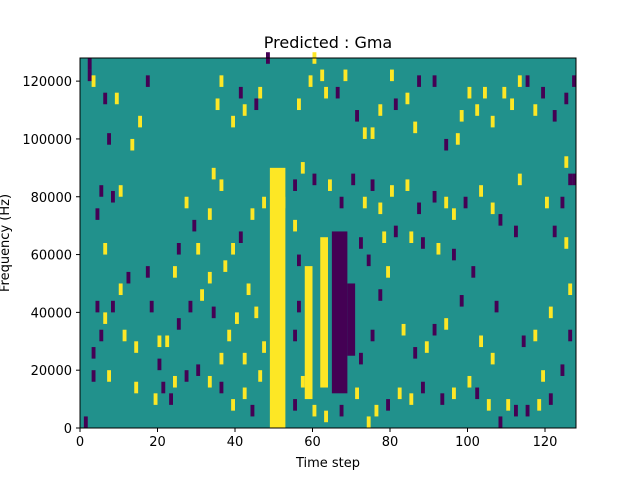  I want to click on x-axis-label: Time step, so click(327, 463).